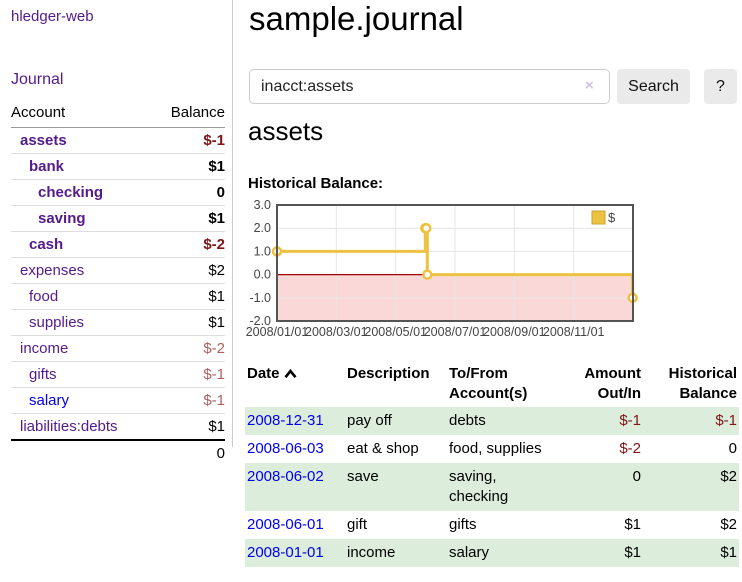 This screenshot has height=582, width=742. I want to click on y-tick-label: 1.0, so click(262, 251).